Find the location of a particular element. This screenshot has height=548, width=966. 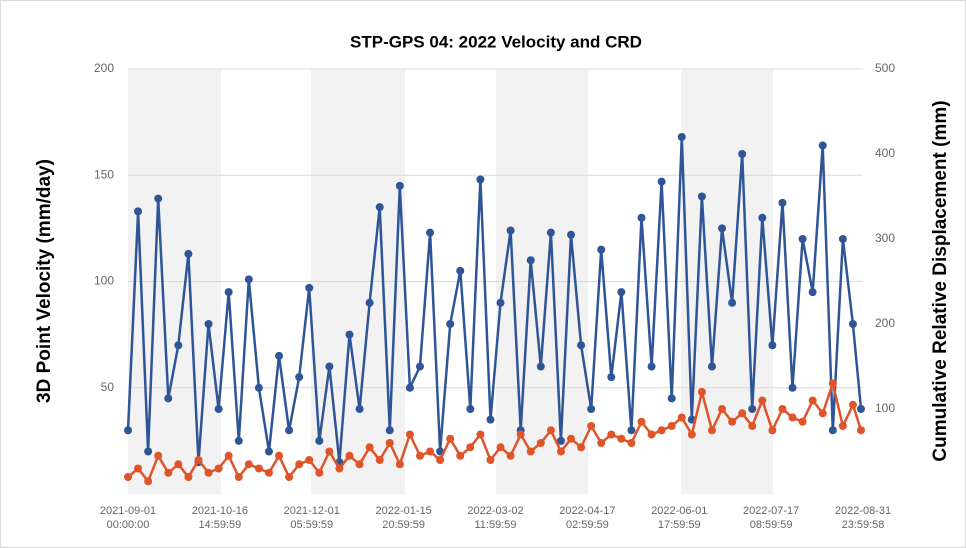

y2-axis-title: Cumulative Relative Displacement (mm) is located at coordinates (940, 280).